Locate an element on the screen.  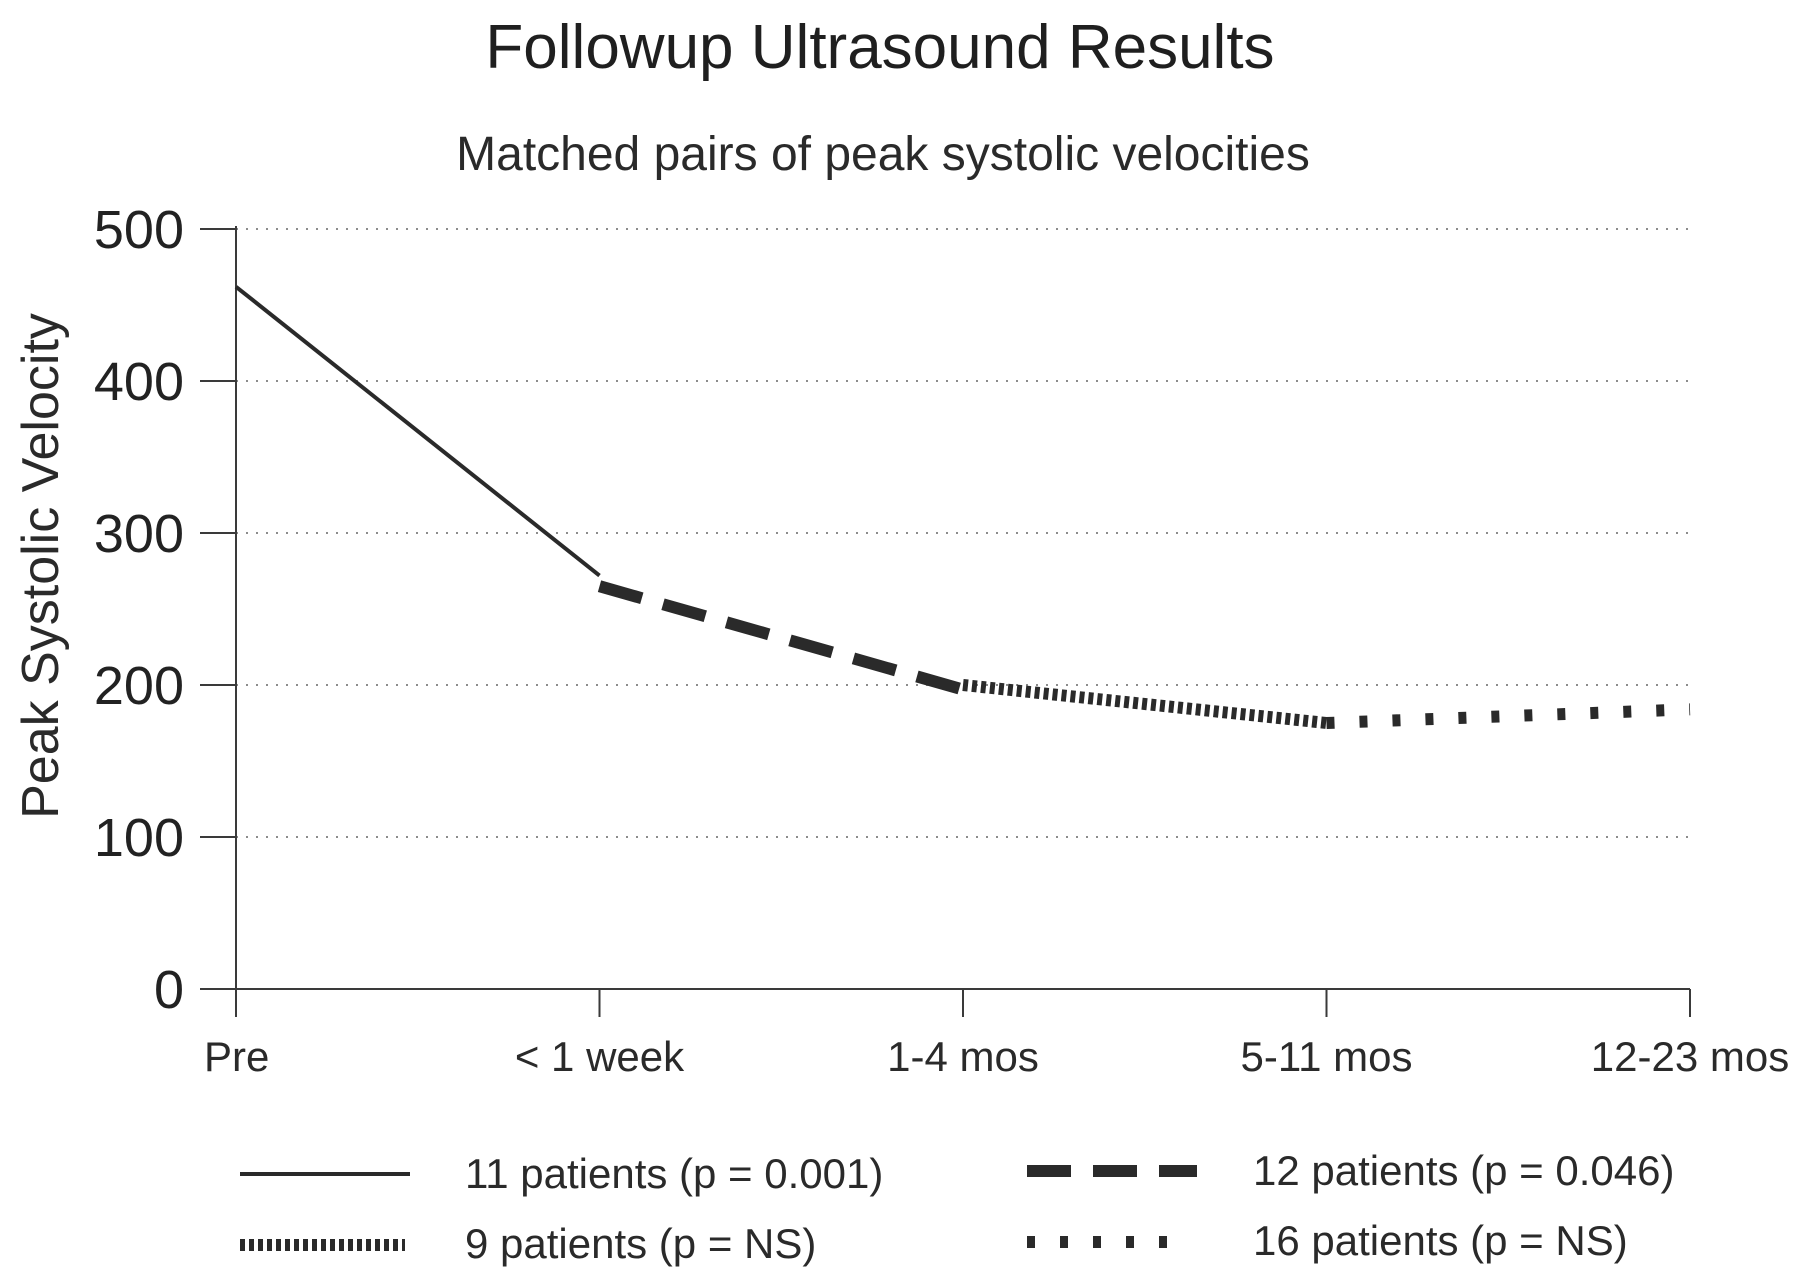
legend-label-1: 12 patients (p = 0.046) is located at coordinates (1463, 1170).